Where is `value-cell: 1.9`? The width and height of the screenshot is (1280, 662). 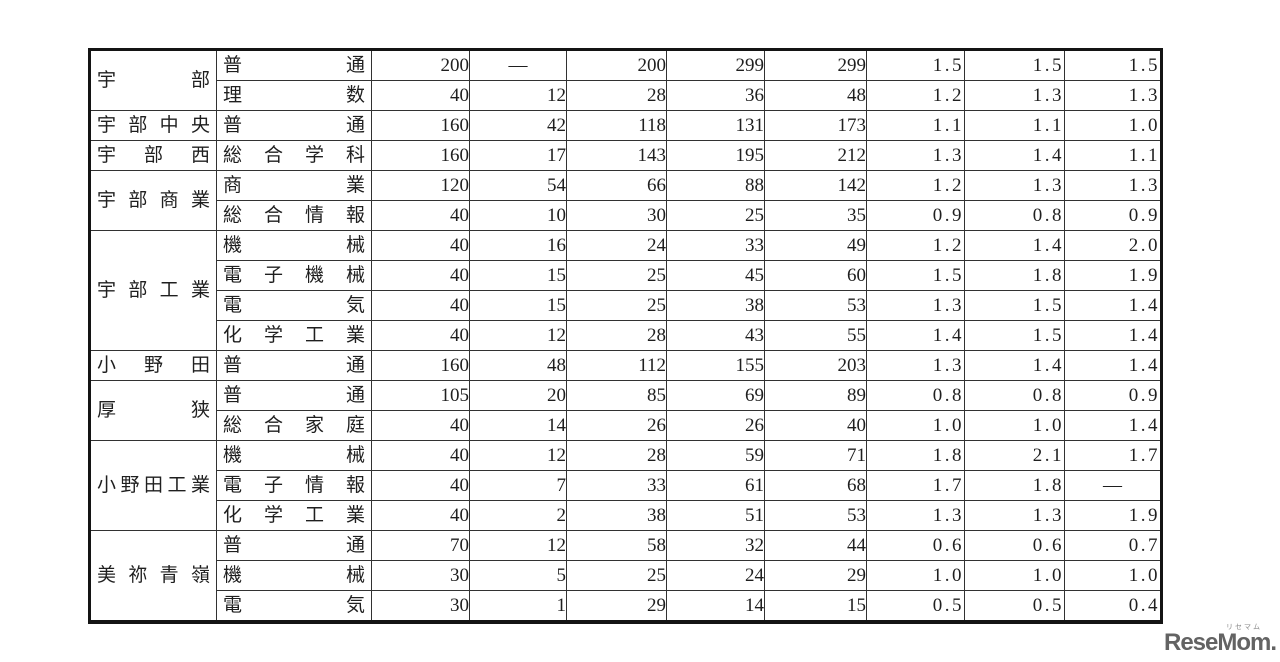
value-cell: 1.9 is located at coordinates (1113, 275).